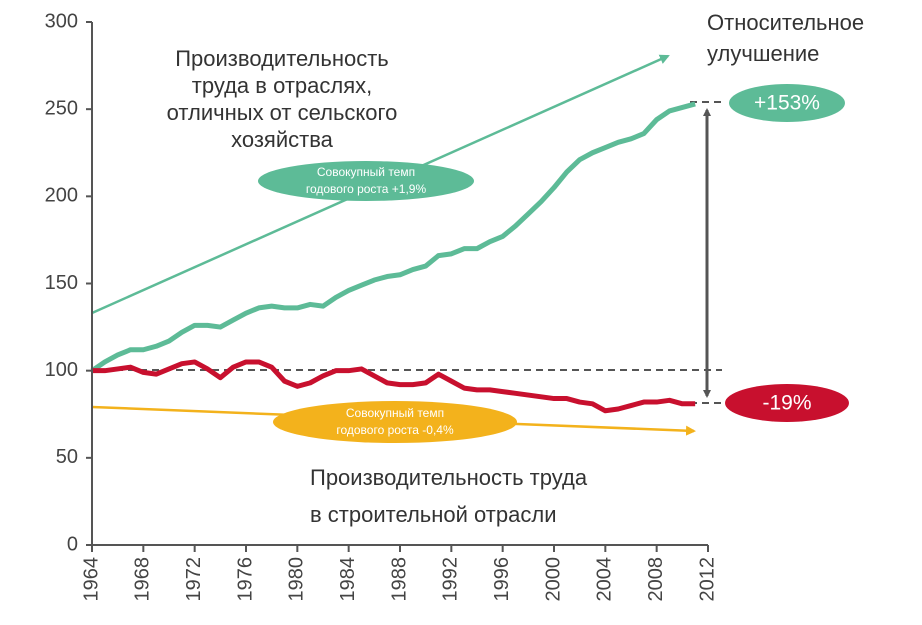  Describe the element at coordinates (61, 283) in the screenshot. I see `y-tick-label: 150` at that location.